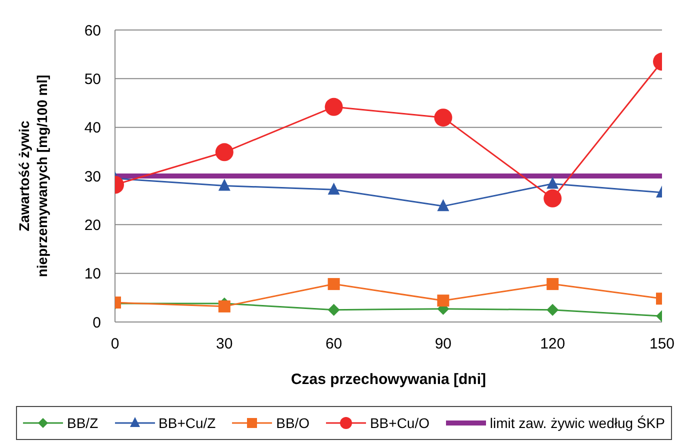 This screenshot has width=688, height=445. Describe the element at coordinates (388, 379) in the screenshot. I see `x-axis-title: Czas przechowywania [dni]` at that location.